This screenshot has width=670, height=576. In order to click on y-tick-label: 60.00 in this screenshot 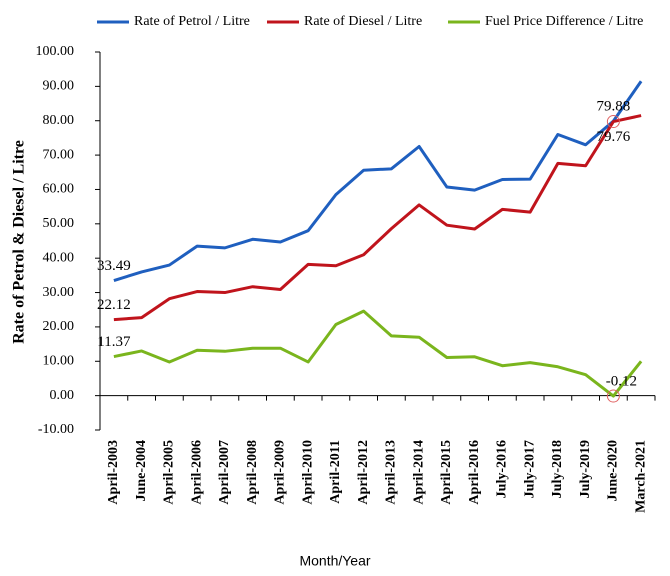, I will do `click(59, 189)`.